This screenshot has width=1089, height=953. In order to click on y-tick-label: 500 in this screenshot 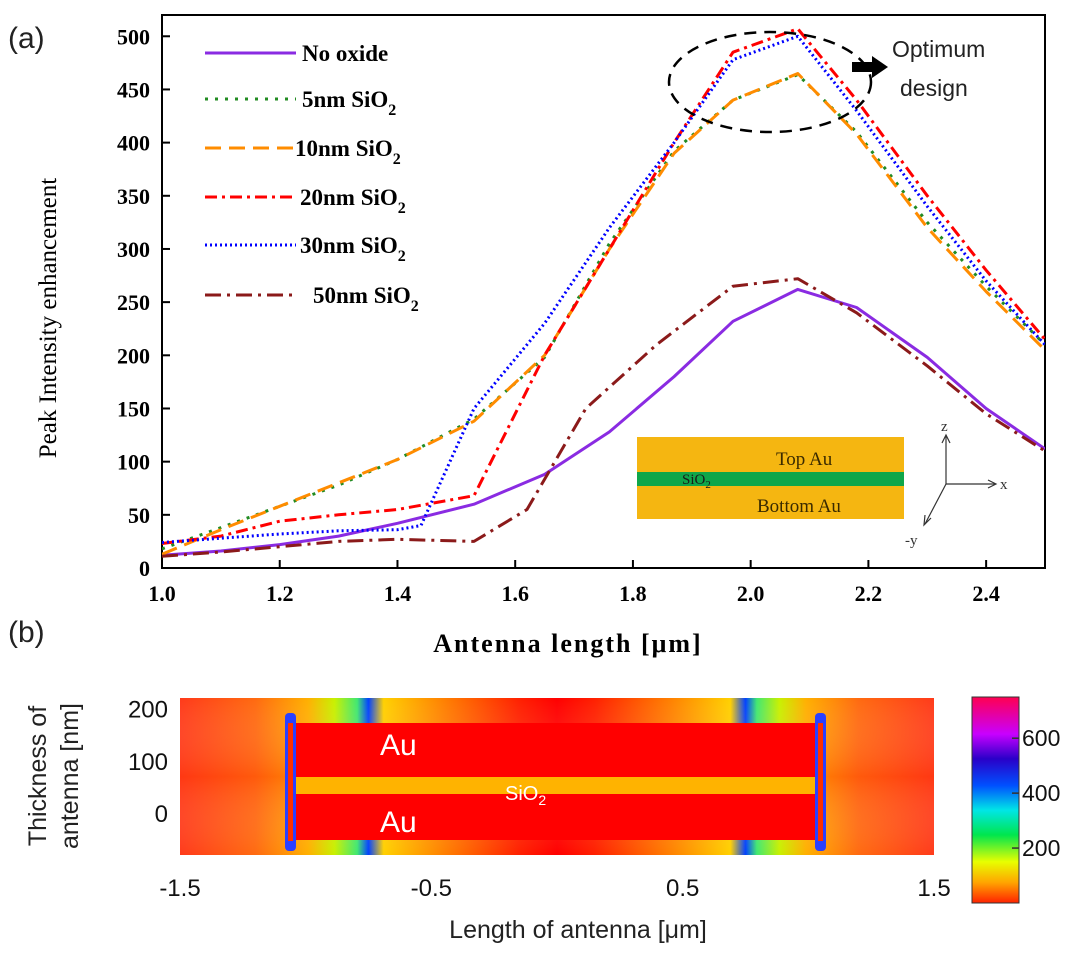, I will do `click(133, 36)`.